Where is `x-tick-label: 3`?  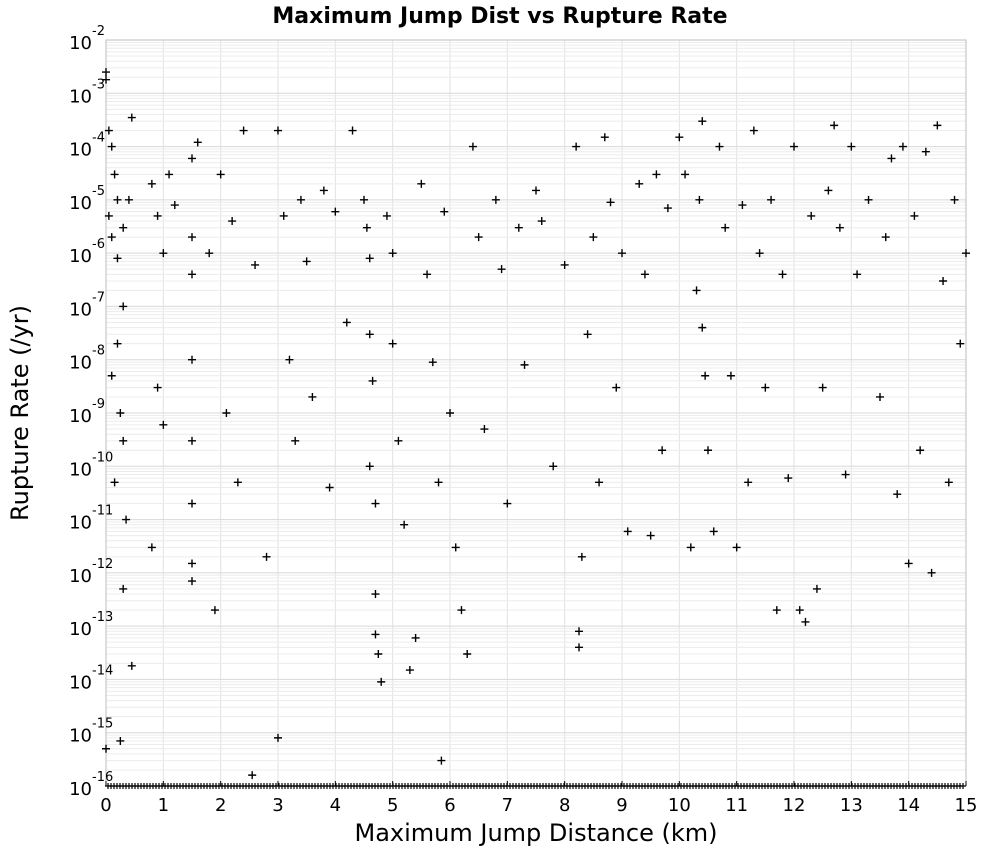 x-tick-label: 3 is located at coordinates (277, 805).